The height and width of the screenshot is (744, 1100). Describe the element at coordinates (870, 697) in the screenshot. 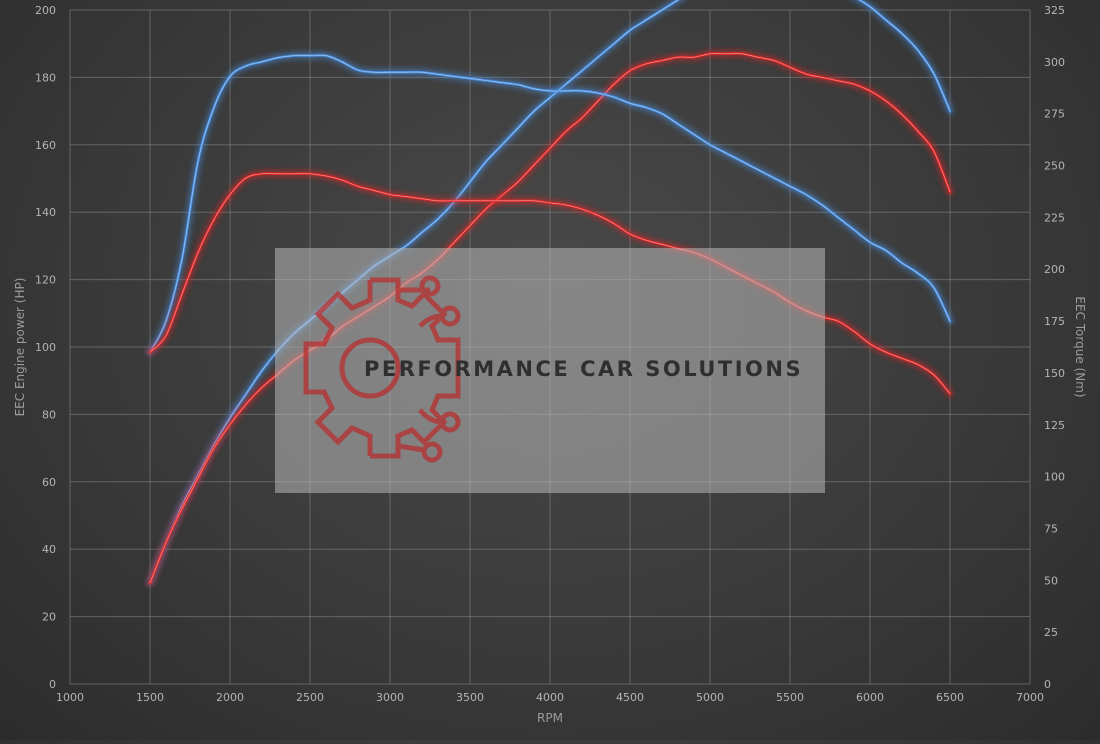

I see `x-tick-label: 6000` at that location.